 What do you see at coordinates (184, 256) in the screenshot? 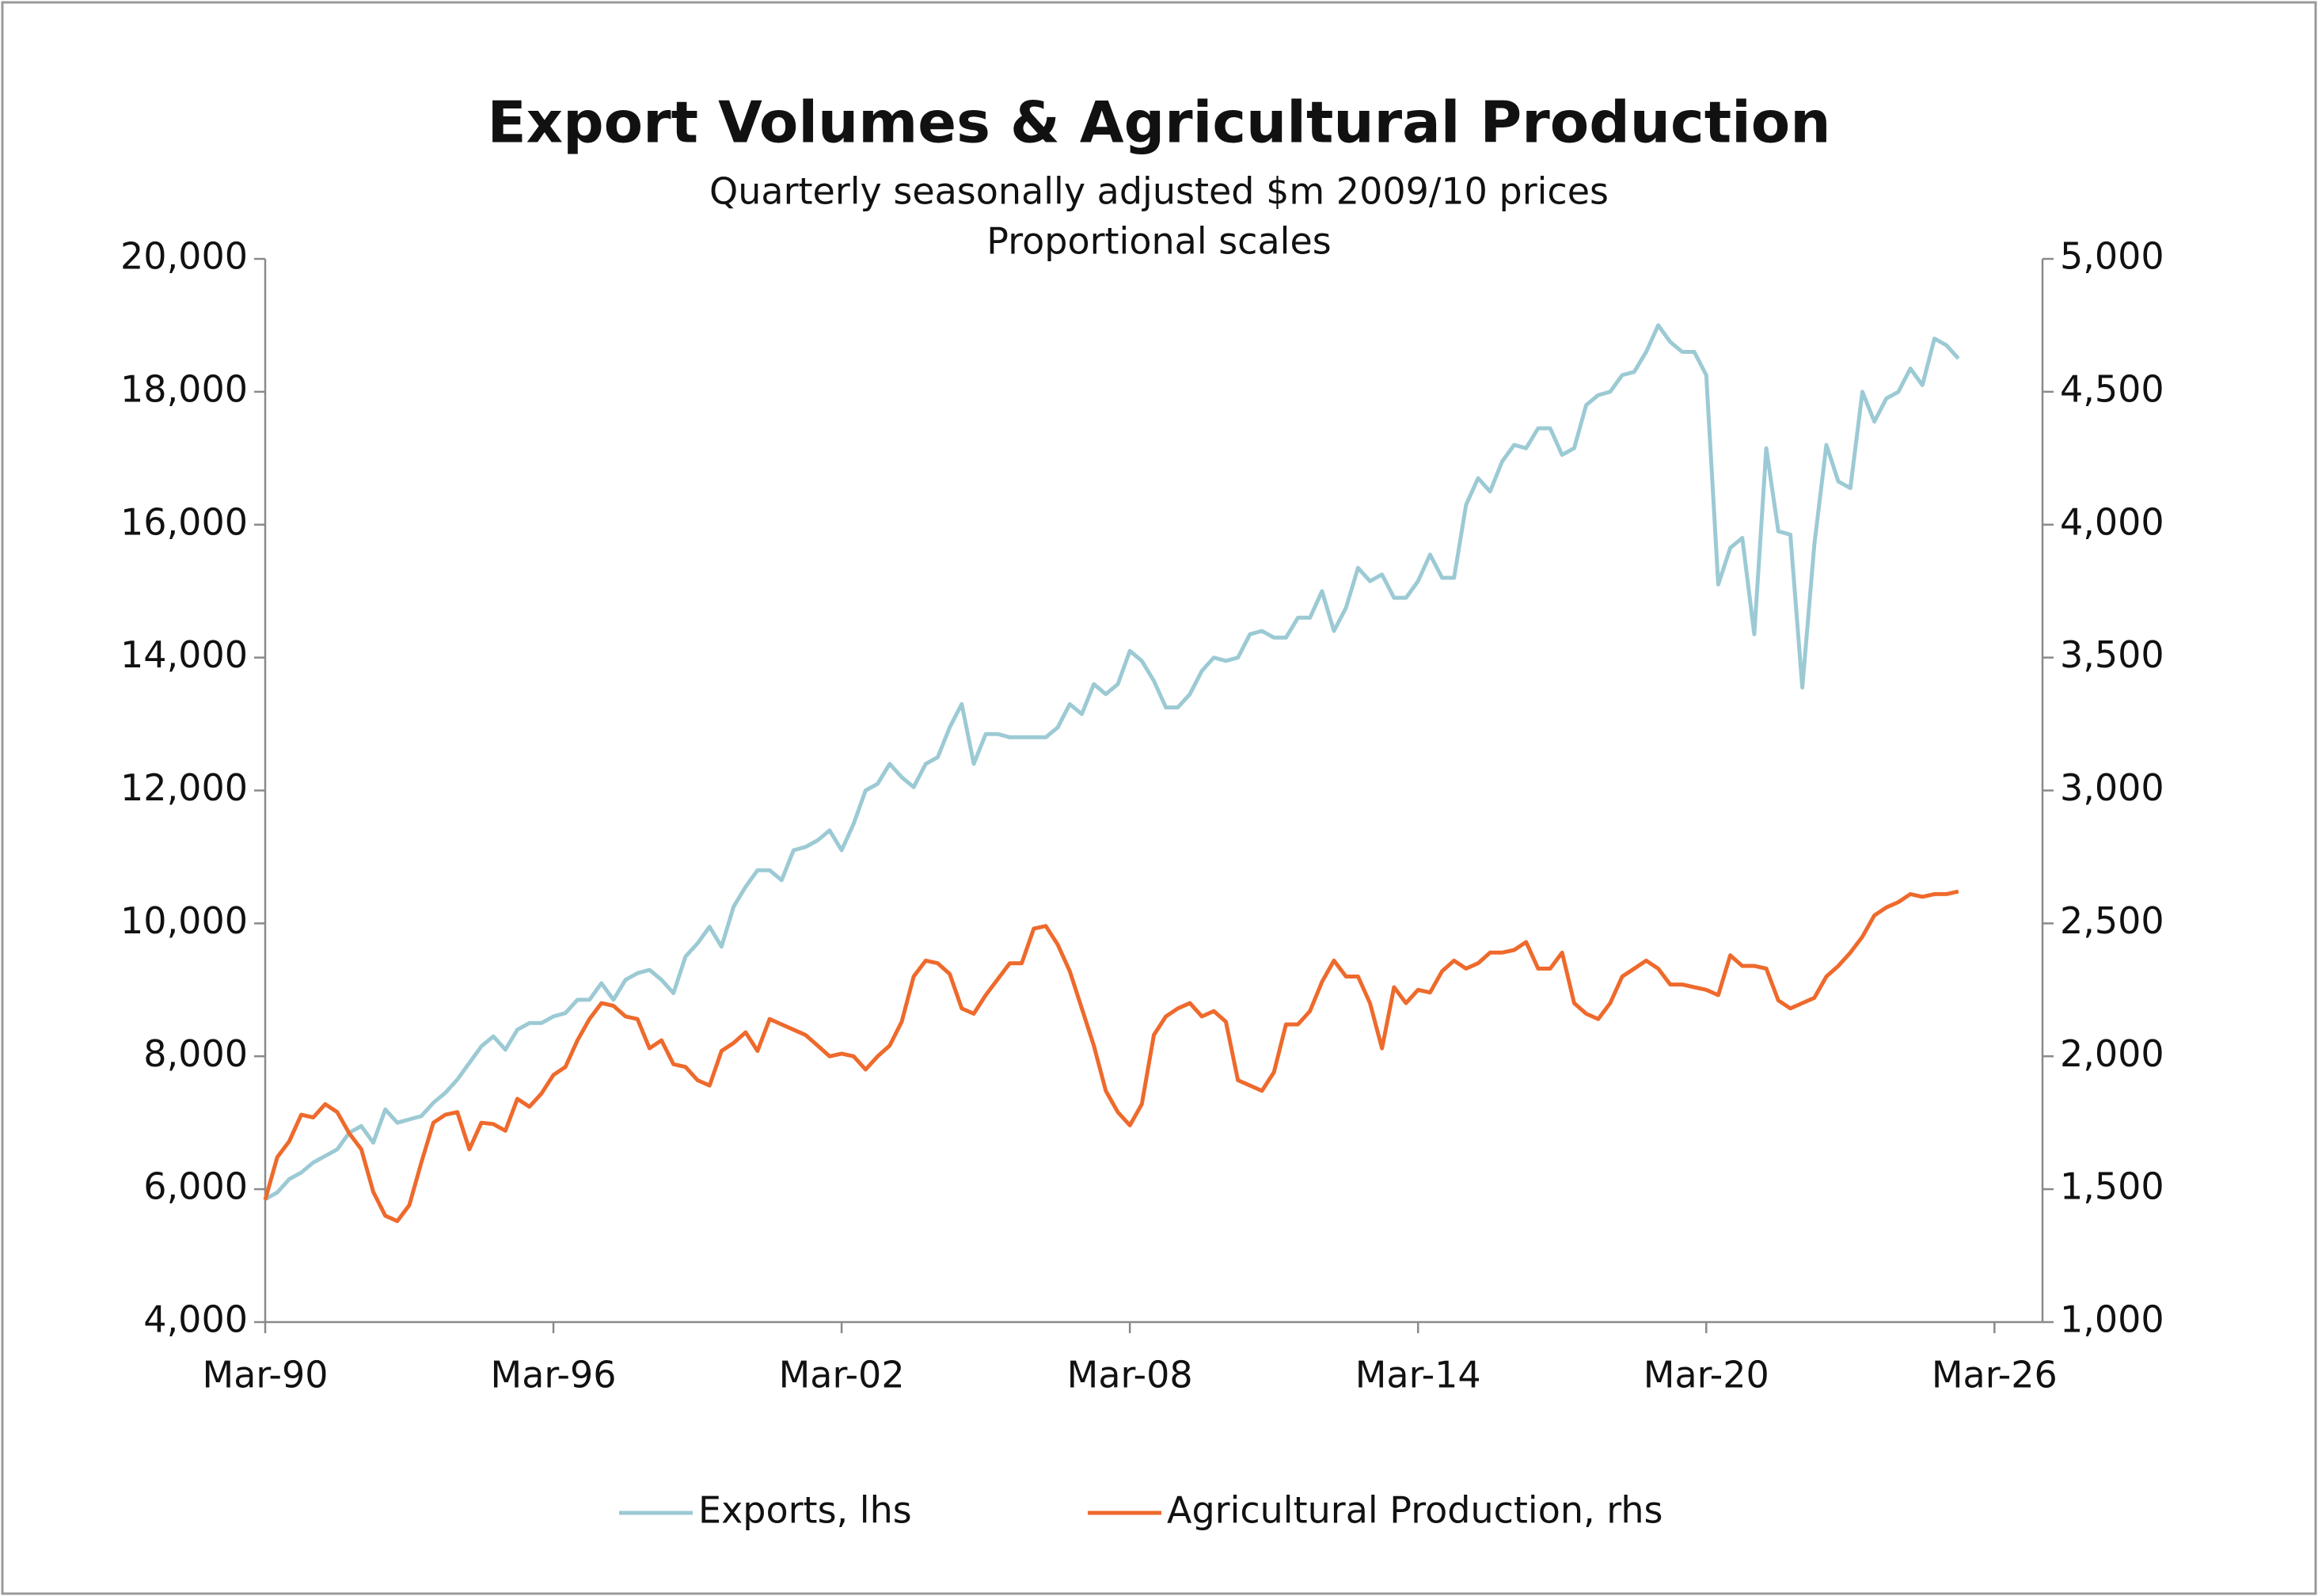
I see `y-tick-label: 20,000` at bounding box center [184, 256].